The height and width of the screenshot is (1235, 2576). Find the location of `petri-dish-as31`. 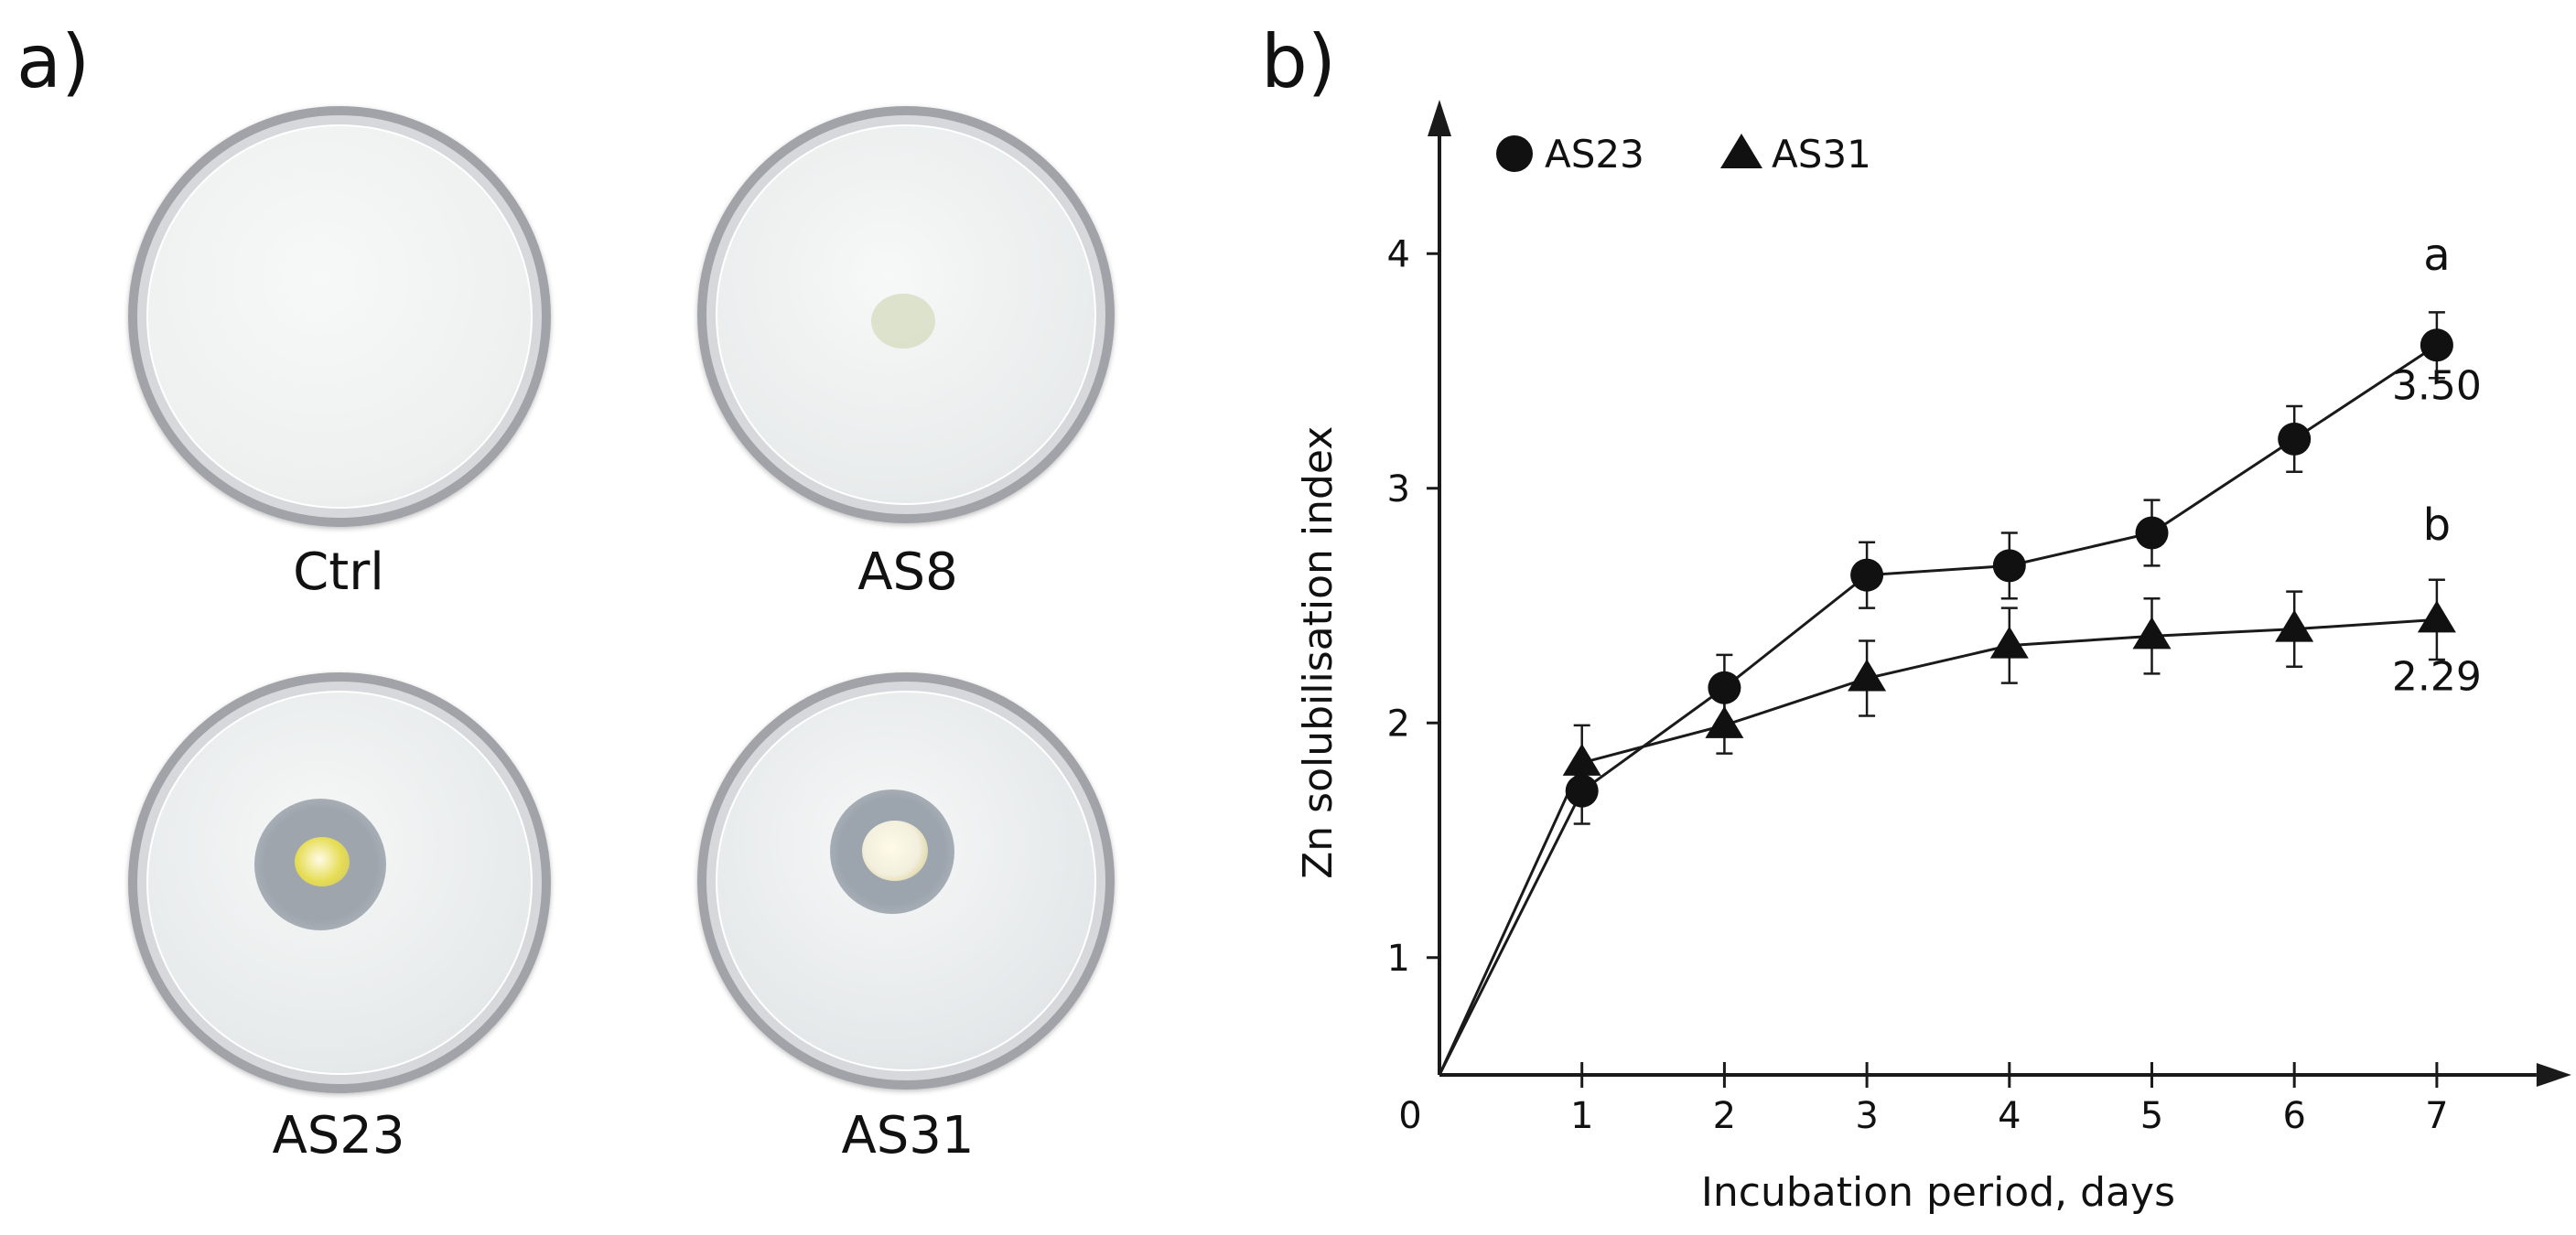

petri-dish-as31 is located at coordinates (906, 881).